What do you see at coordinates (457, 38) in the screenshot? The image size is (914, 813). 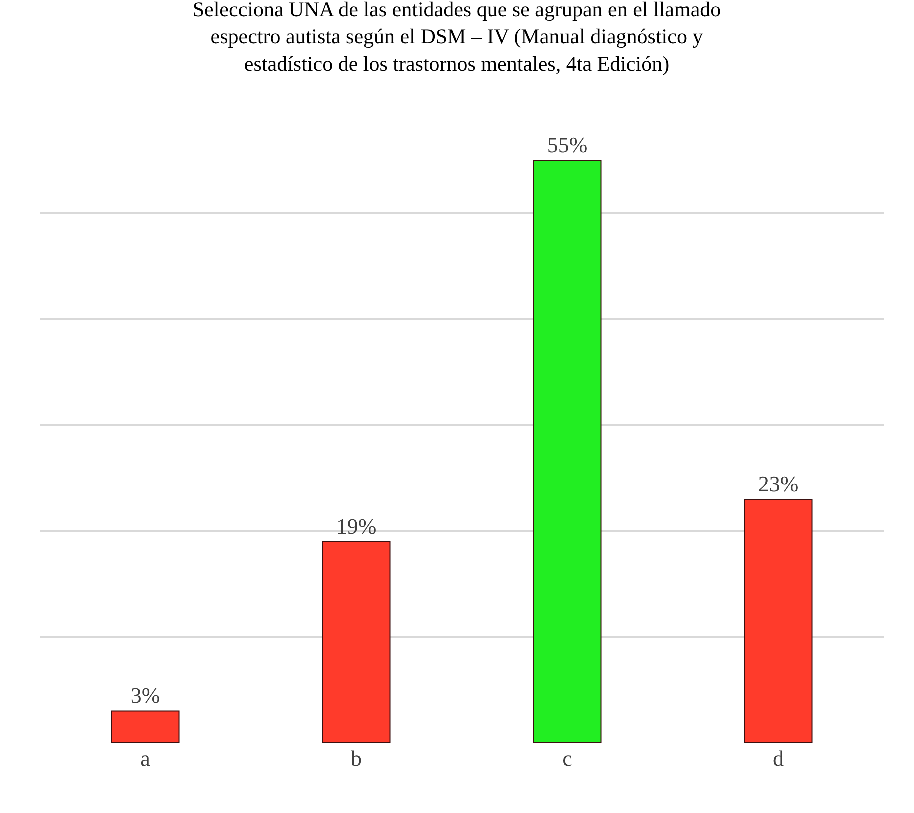 I see `chart-title: Selecciona UNA de las entidades que se agrupan en el llamado espectro autista según el DSM – IV (Manual diagnóstico y estadístico de los trastornos mentales, 4ta Edición)` at bounding box center [457, 38].